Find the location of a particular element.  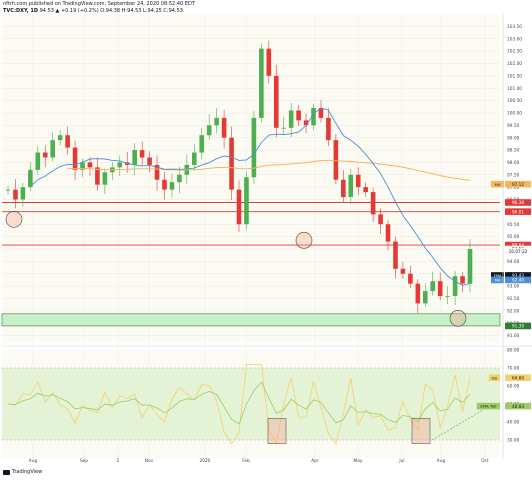

price-tick-label: 97.00 is located at coordinates (513, 188).